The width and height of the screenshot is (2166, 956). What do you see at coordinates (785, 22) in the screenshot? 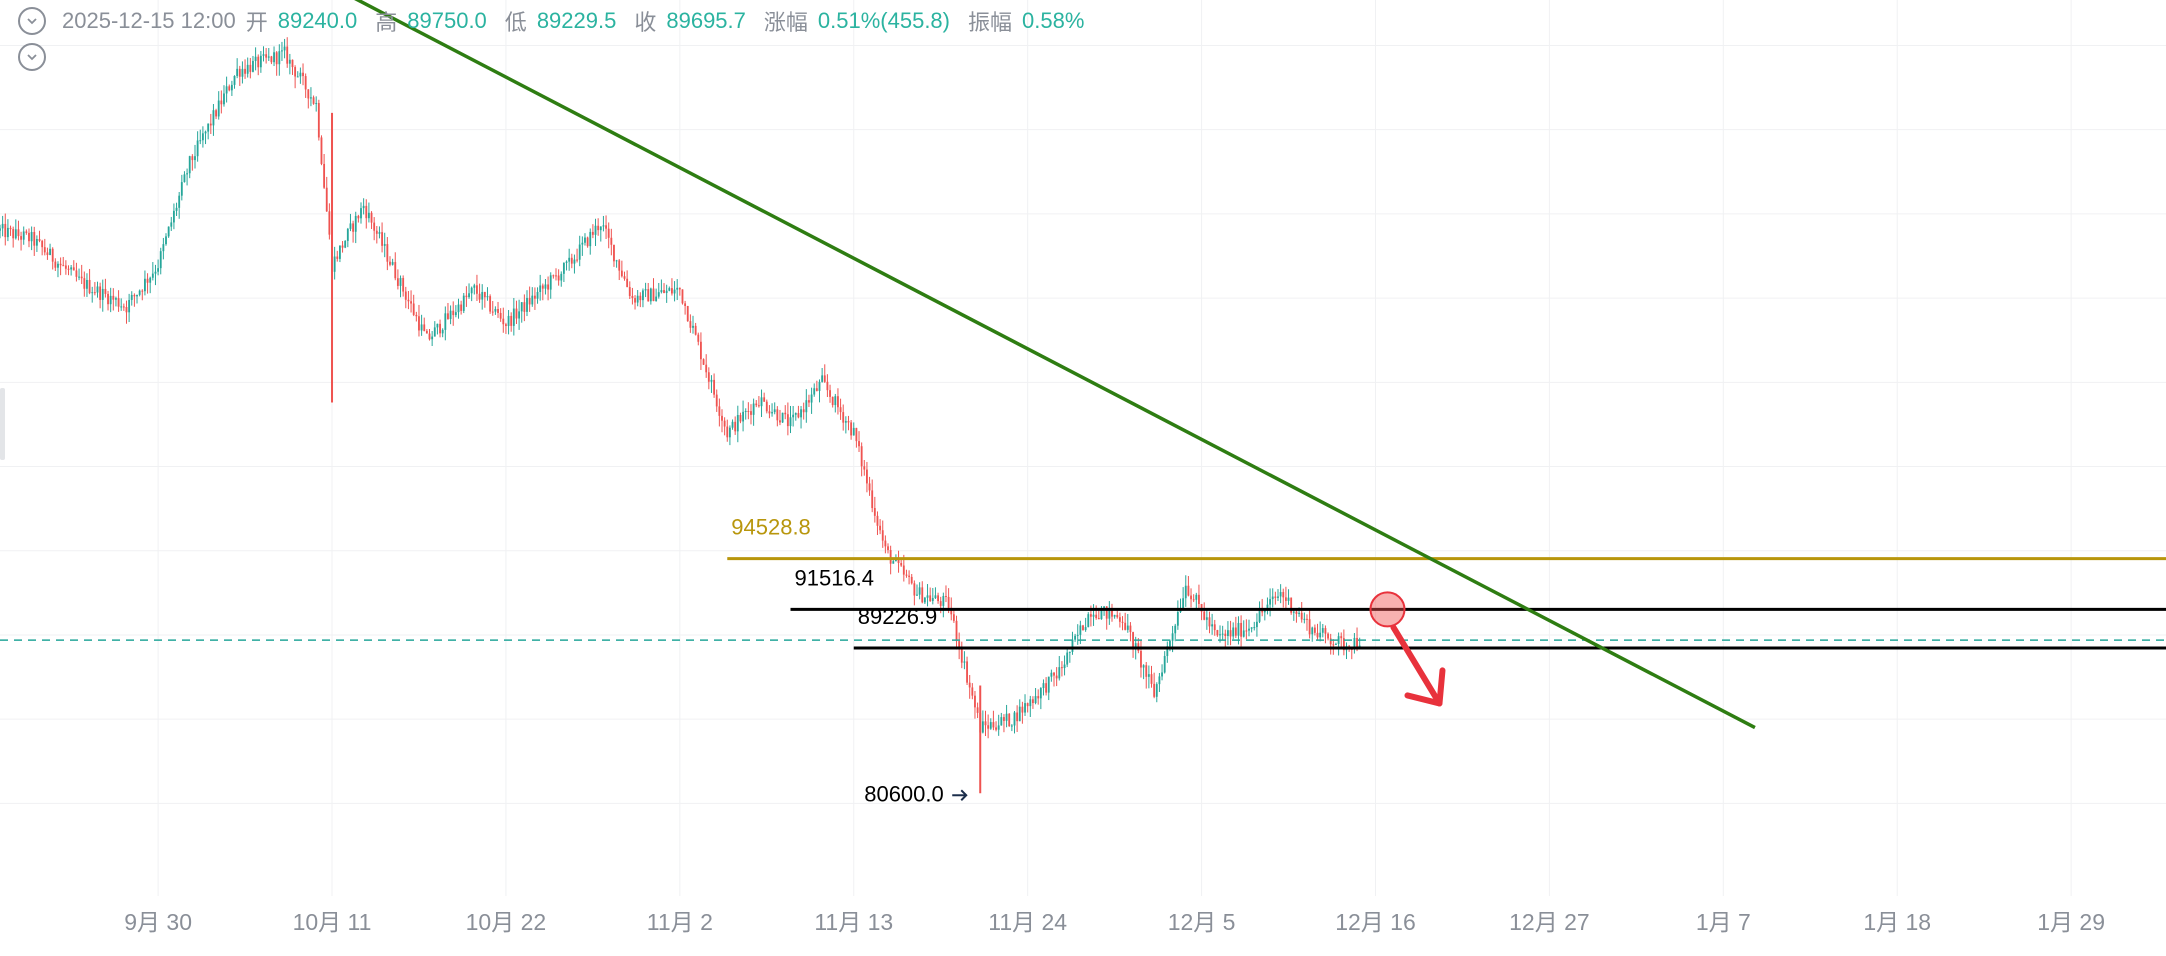
I see `change-label: 涨幅` at bounding box center [785, 22].